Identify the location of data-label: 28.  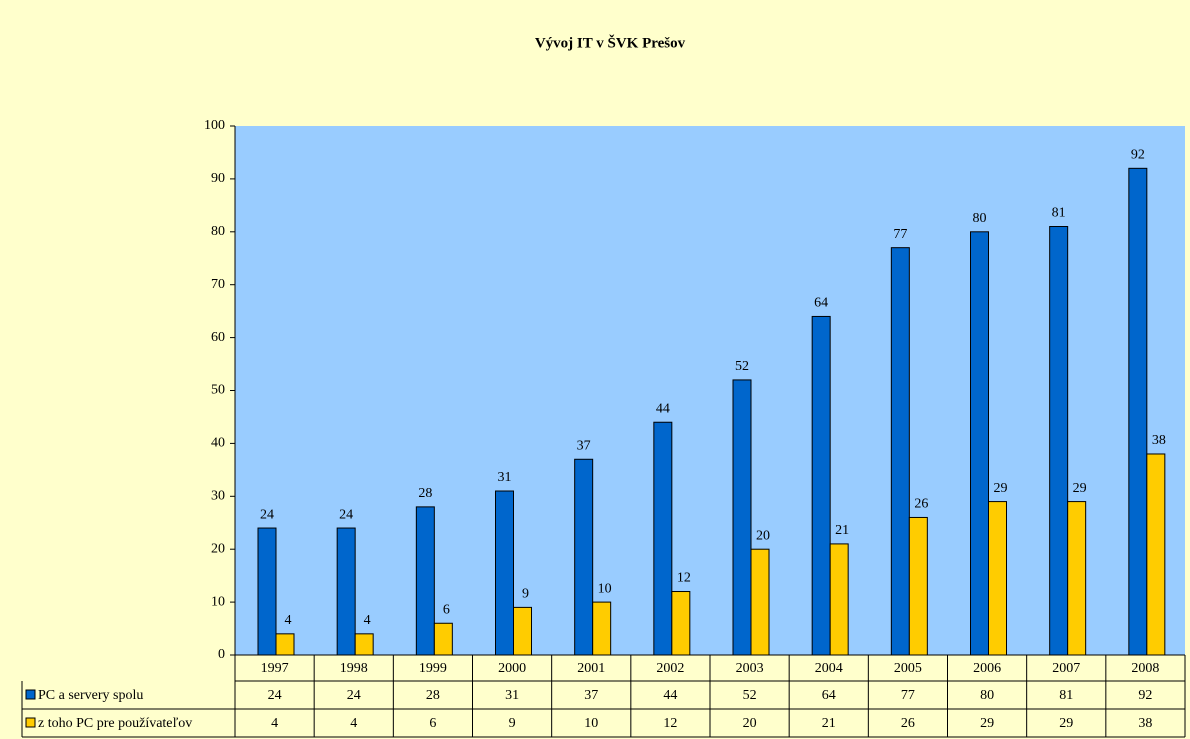
(425, 493).